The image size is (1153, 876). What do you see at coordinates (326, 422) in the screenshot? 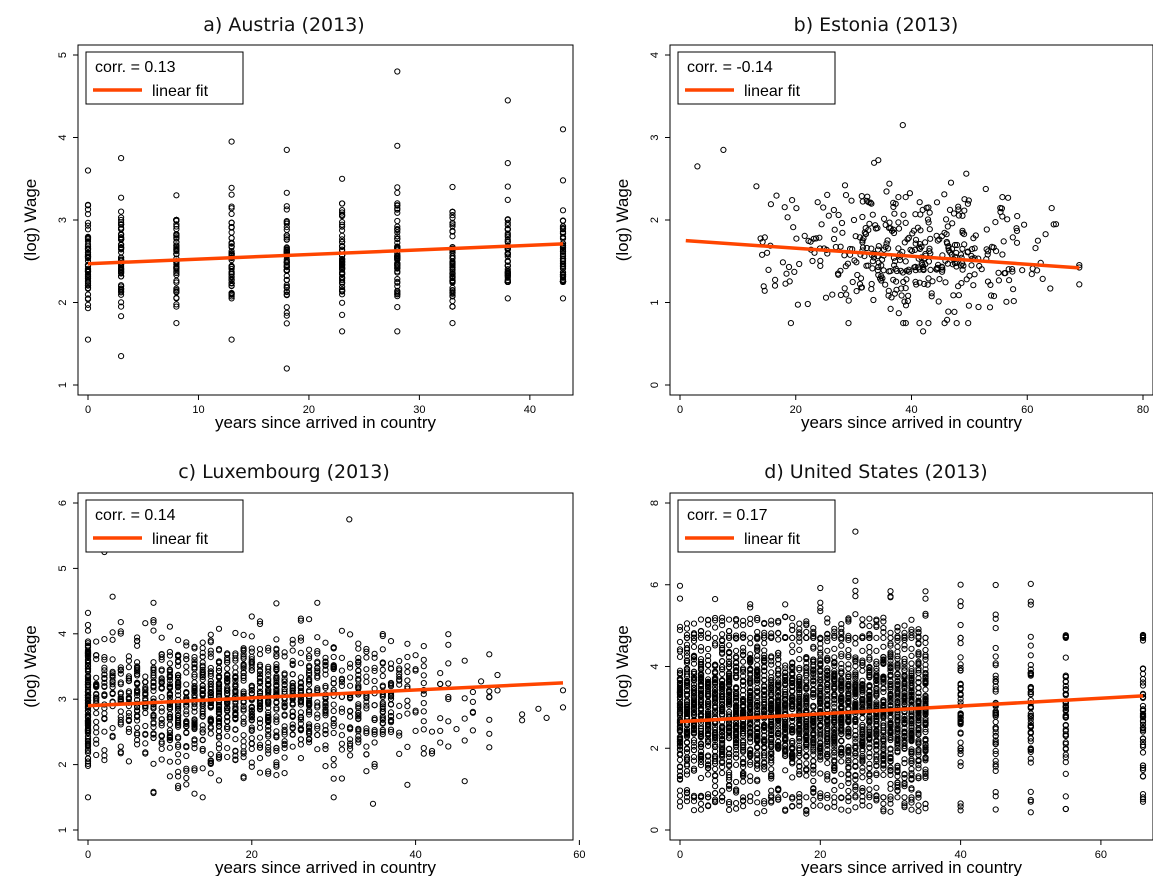
I see `x-axis-label: years since arrived in country` at bounding box center [326, 422].